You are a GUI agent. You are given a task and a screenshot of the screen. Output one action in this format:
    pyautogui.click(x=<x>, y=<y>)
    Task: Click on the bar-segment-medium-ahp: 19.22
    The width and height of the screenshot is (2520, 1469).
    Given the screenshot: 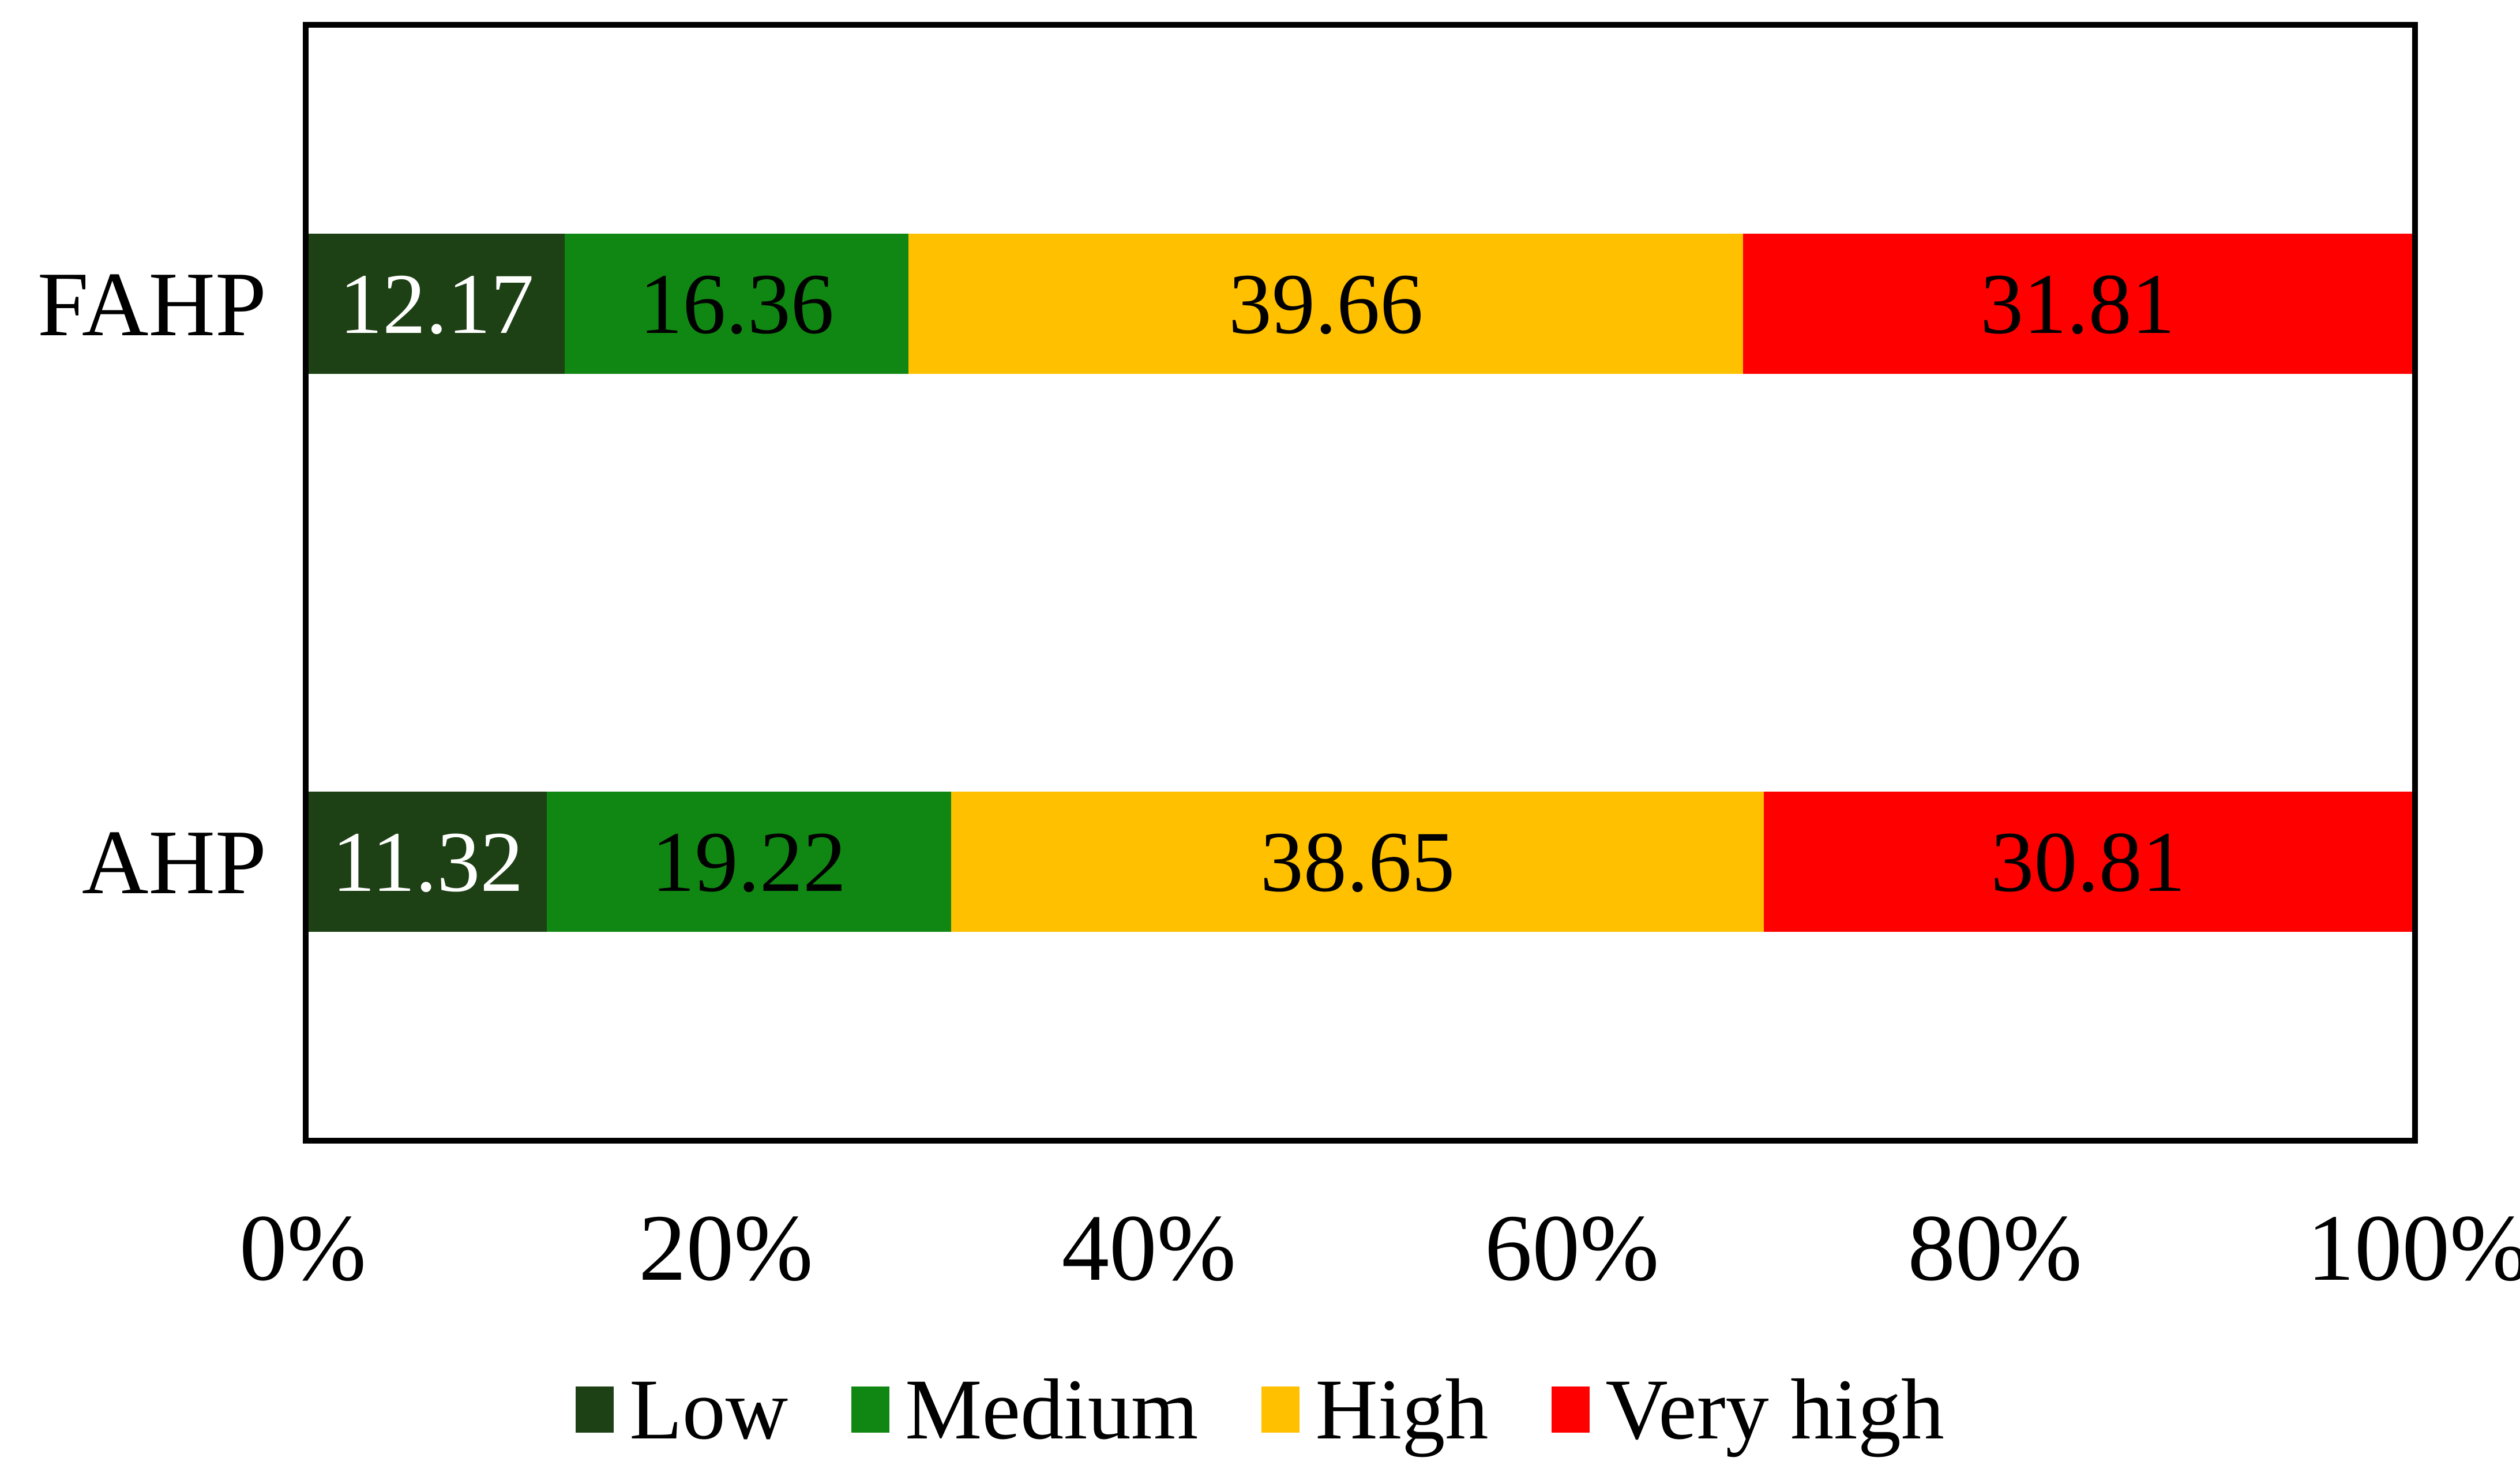 What is the action you would take?
    pyautogui.click(x=748, y=862)
    